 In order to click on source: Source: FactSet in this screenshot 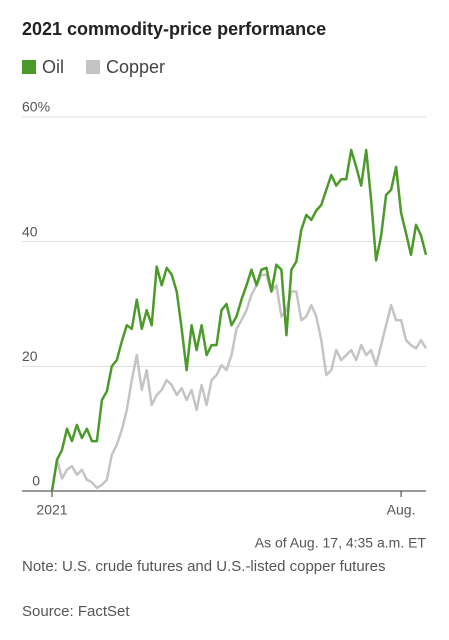, I will do `click(76, 611)`.